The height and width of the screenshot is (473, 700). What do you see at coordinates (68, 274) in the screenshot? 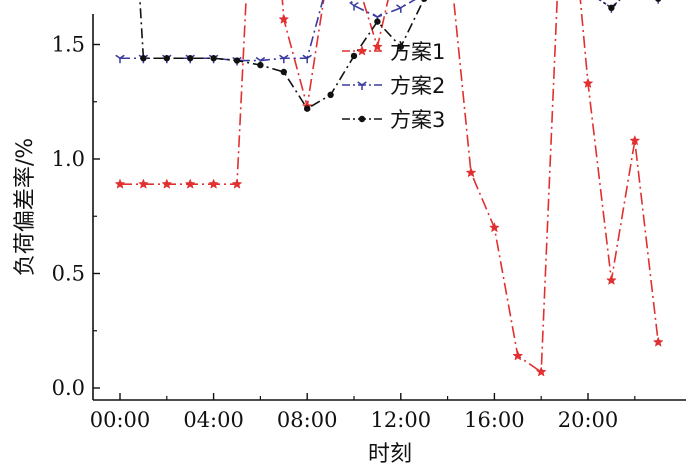
I see `y-tick-label: 0.5` at bounding box center [68, 274].